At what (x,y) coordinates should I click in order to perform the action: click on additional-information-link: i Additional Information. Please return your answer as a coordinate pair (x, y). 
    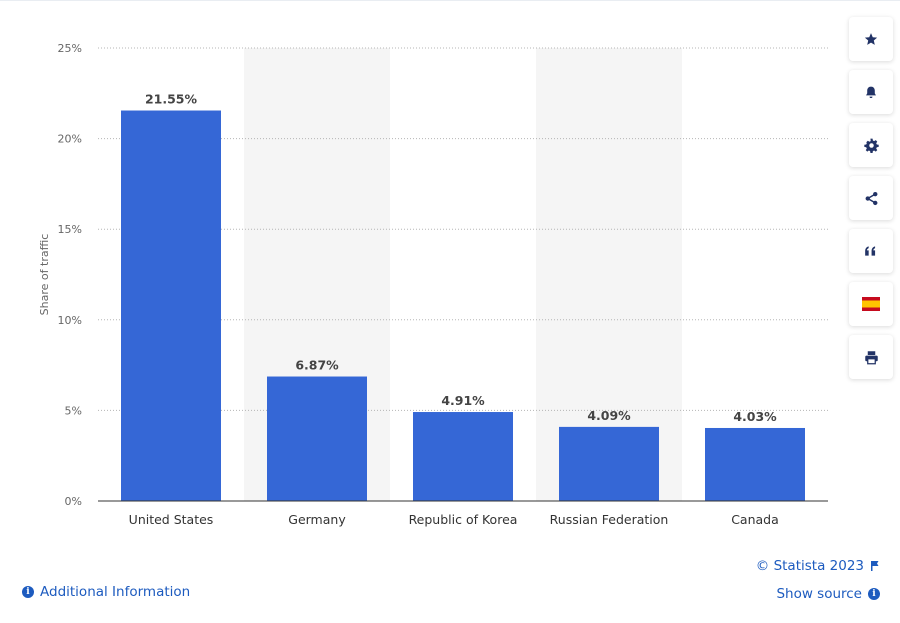
    Looking at the image, I should click on (106, 592).